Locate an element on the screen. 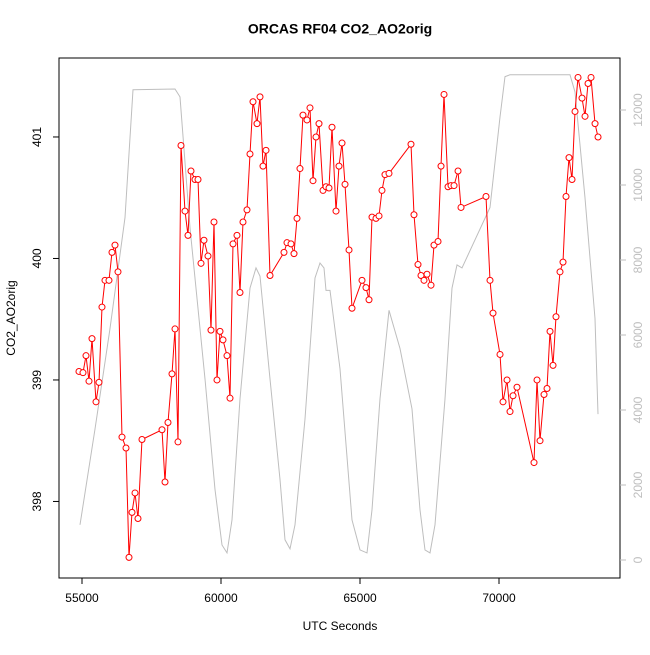 The image size is (650, 655). chart-title: ORCAS RF04 CO2_AO2orig is located at coordinates (340, 29).